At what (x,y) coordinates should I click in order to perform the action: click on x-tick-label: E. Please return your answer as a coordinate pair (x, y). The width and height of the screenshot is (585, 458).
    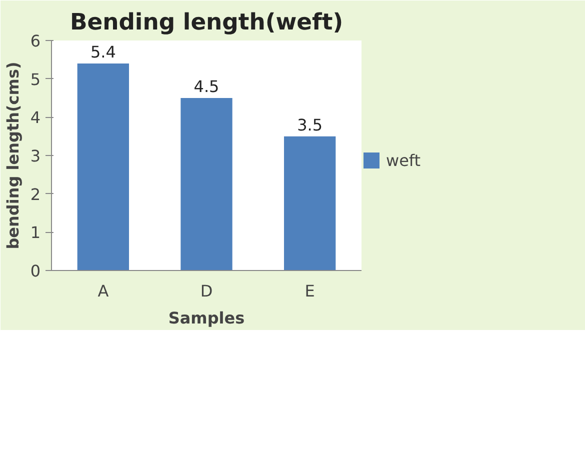
    Looking at the image, I should click on (309, 291).